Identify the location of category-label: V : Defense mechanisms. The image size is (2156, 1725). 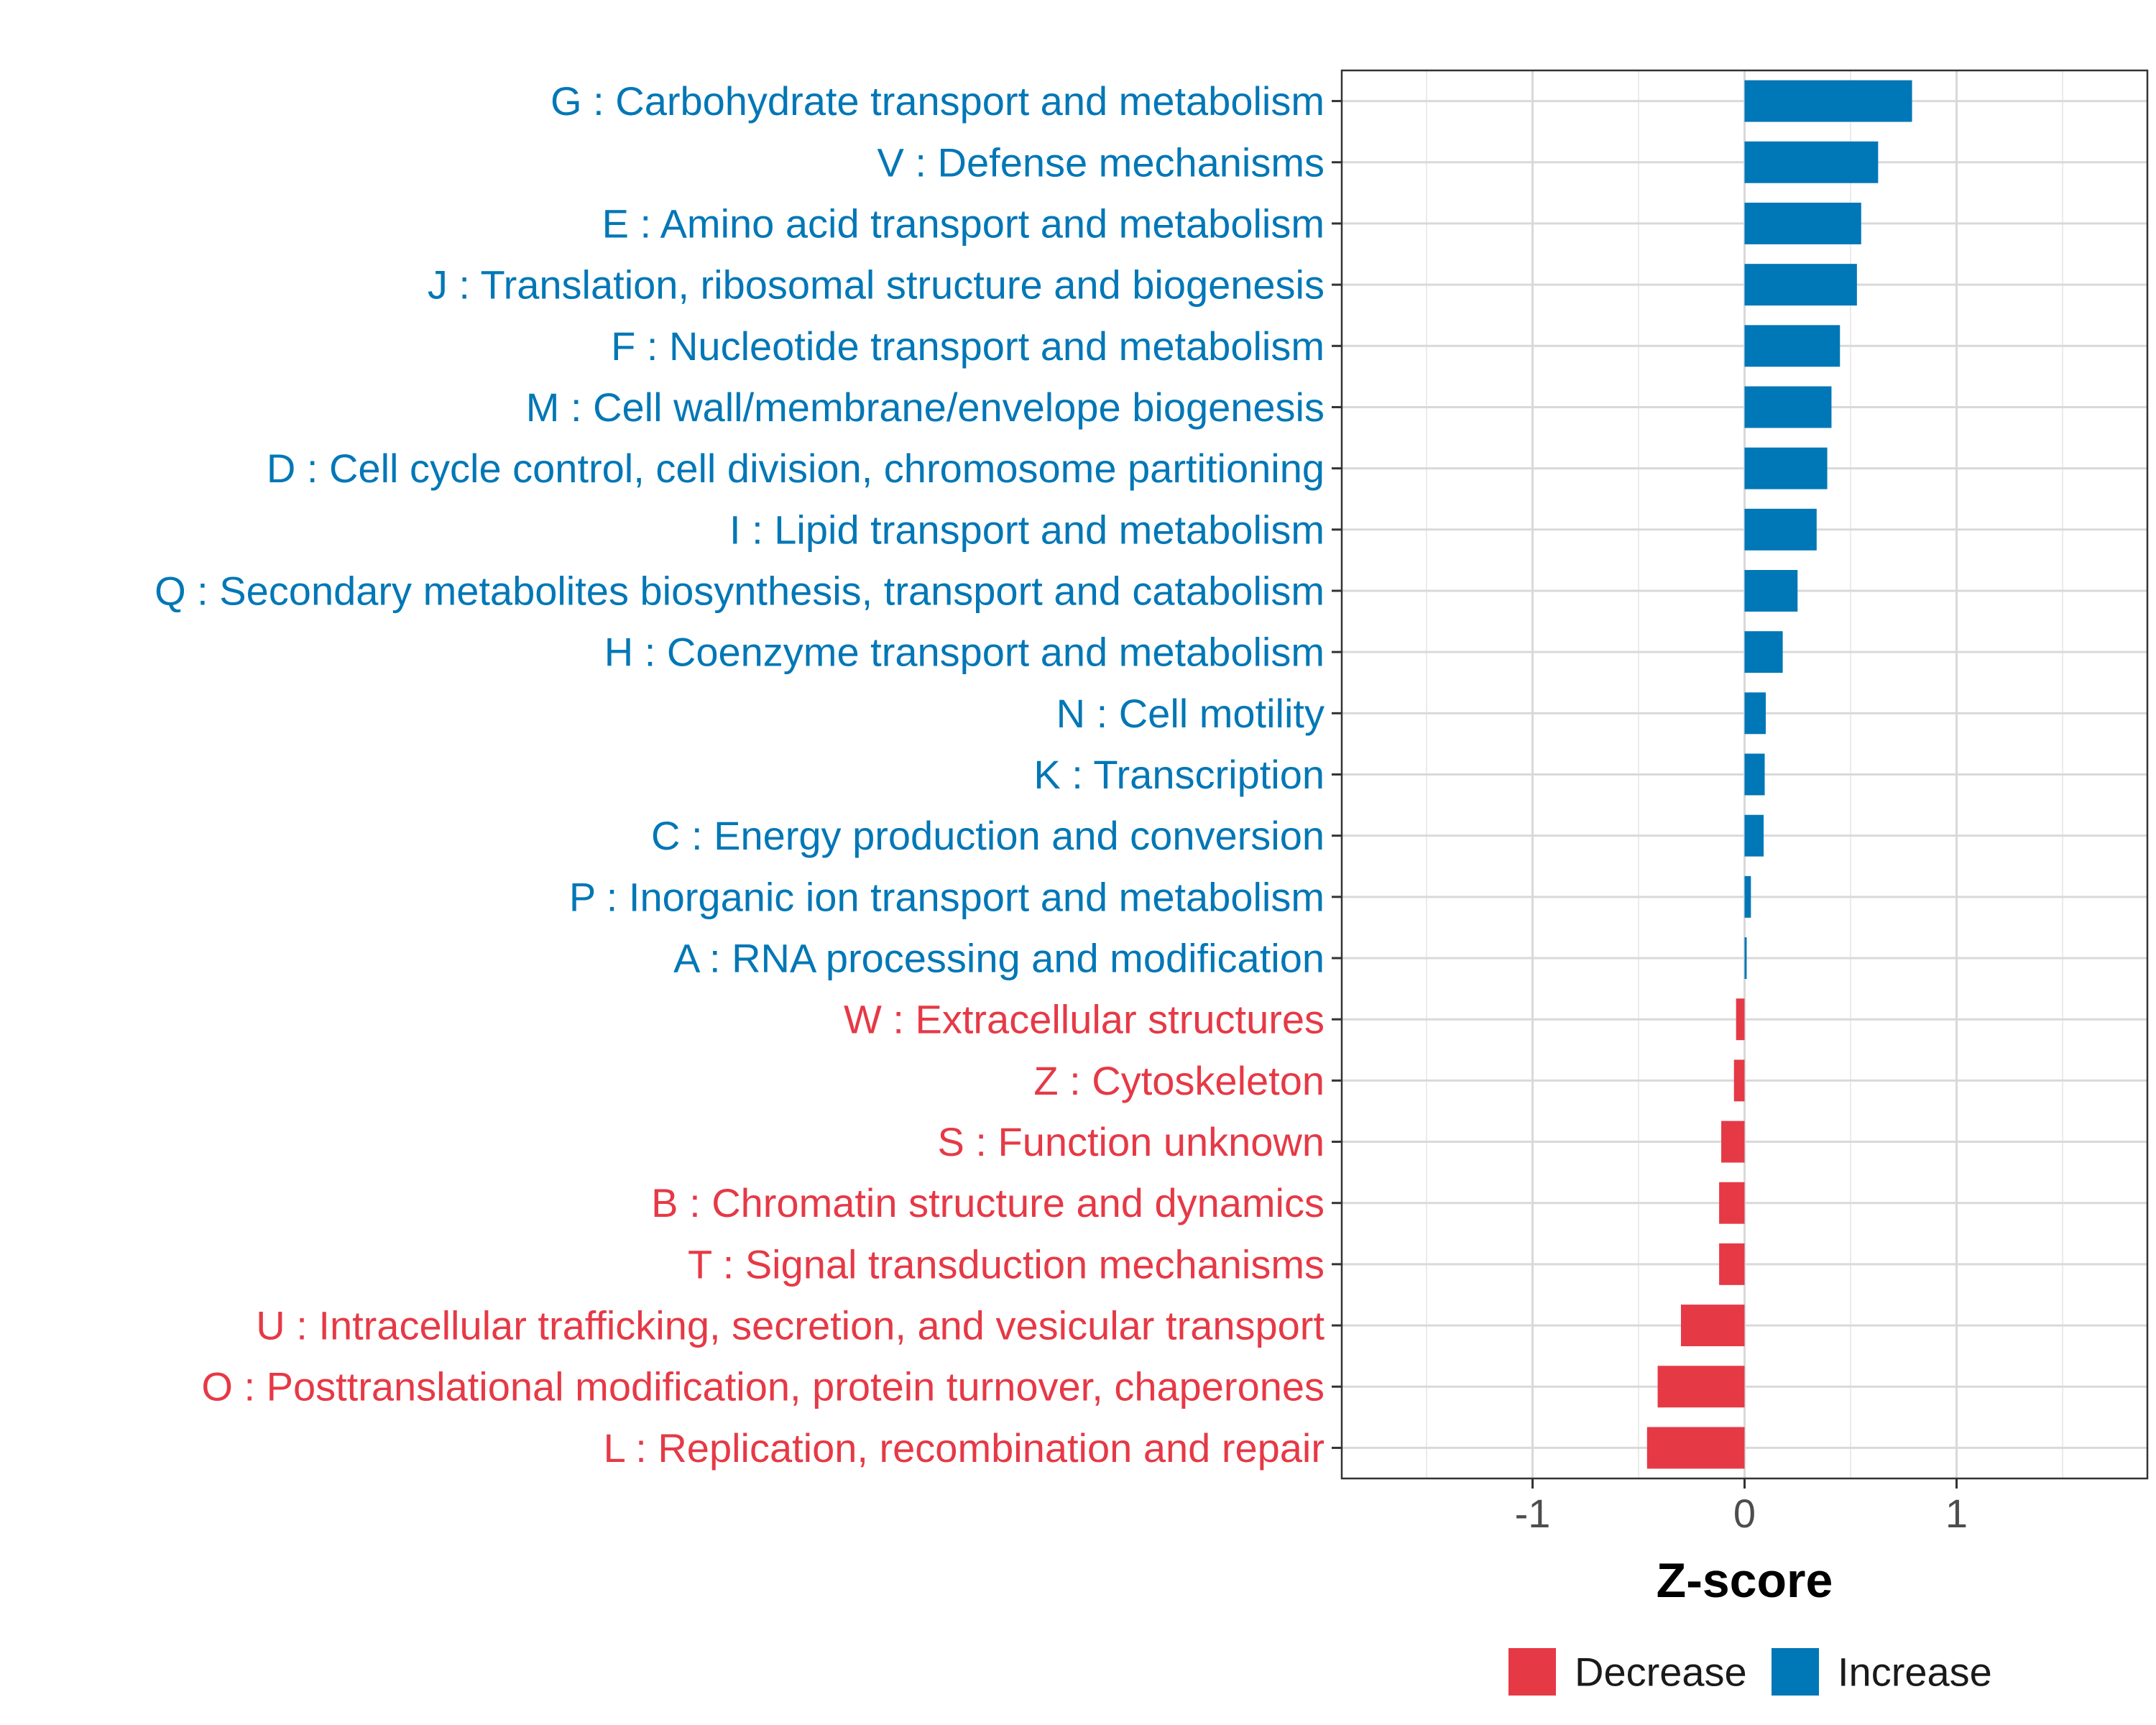
(1101, 162).